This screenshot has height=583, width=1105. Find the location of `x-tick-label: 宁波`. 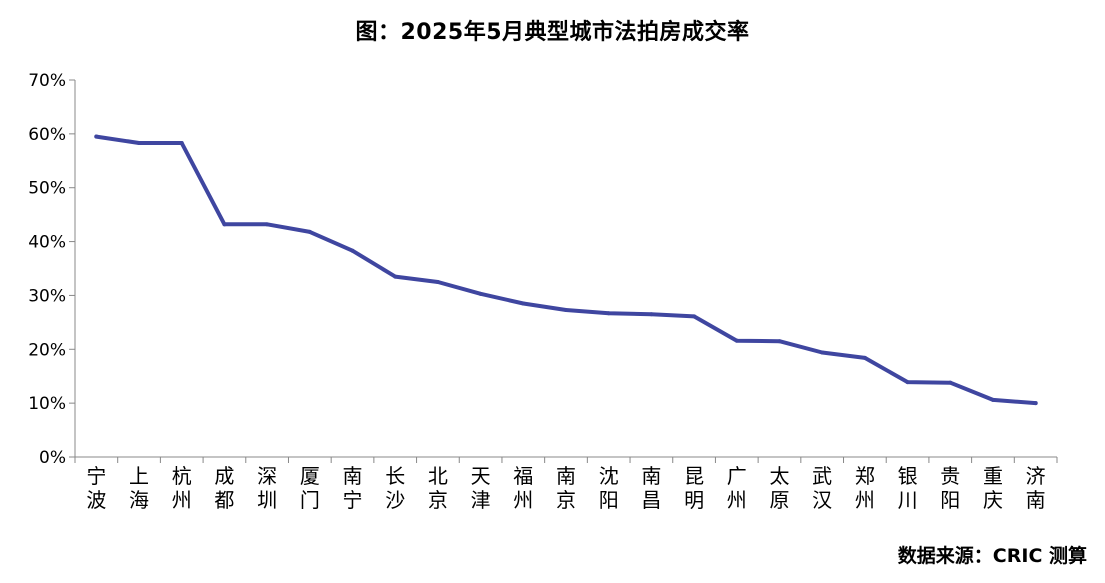

x-tick-label: 宁波 is located at coordinates (96, 488).